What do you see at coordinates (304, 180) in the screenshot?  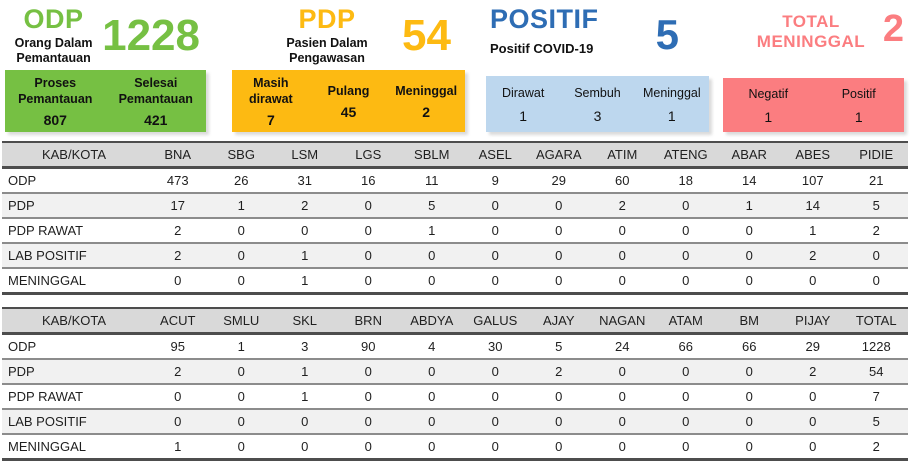 I see `data-cell: 31` at bounding box center [304, 180].